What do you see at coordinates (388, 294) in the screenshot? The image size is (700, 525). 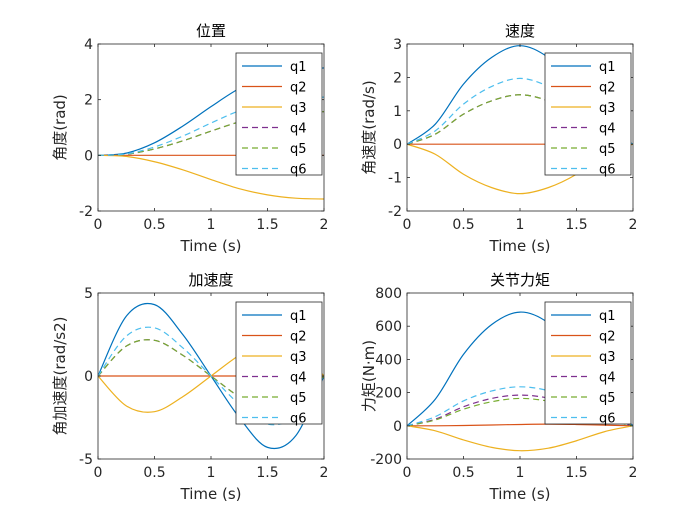 I see `y-tick-label: 800` at bounding box center [388, 294].